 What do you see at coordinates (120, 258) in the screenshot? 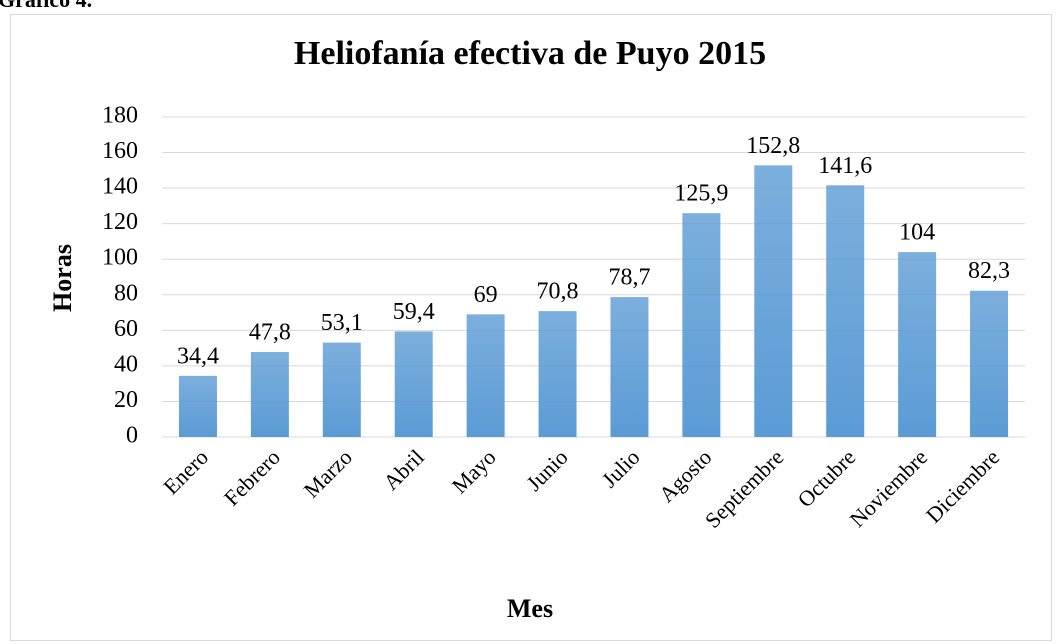
I see `y-tick-label: 100` at bounding box center [120, 258].